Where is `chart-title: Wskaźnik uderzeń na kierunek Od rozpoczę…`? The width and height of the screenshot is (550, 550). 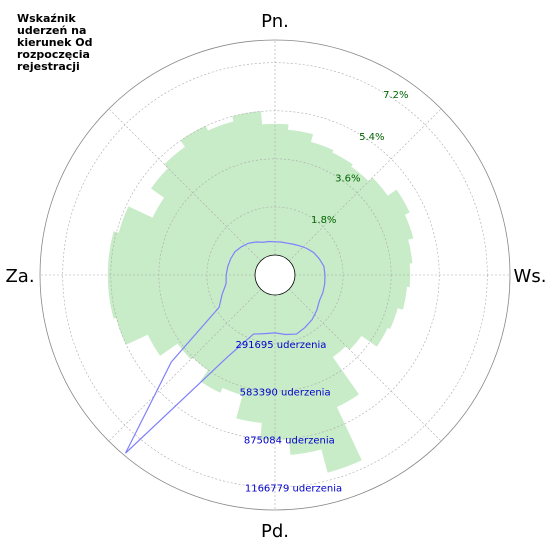 chart-title: Wskaźnik uderzeń na kierunek Od rozpoczę… is located at coordinates (55, 42).